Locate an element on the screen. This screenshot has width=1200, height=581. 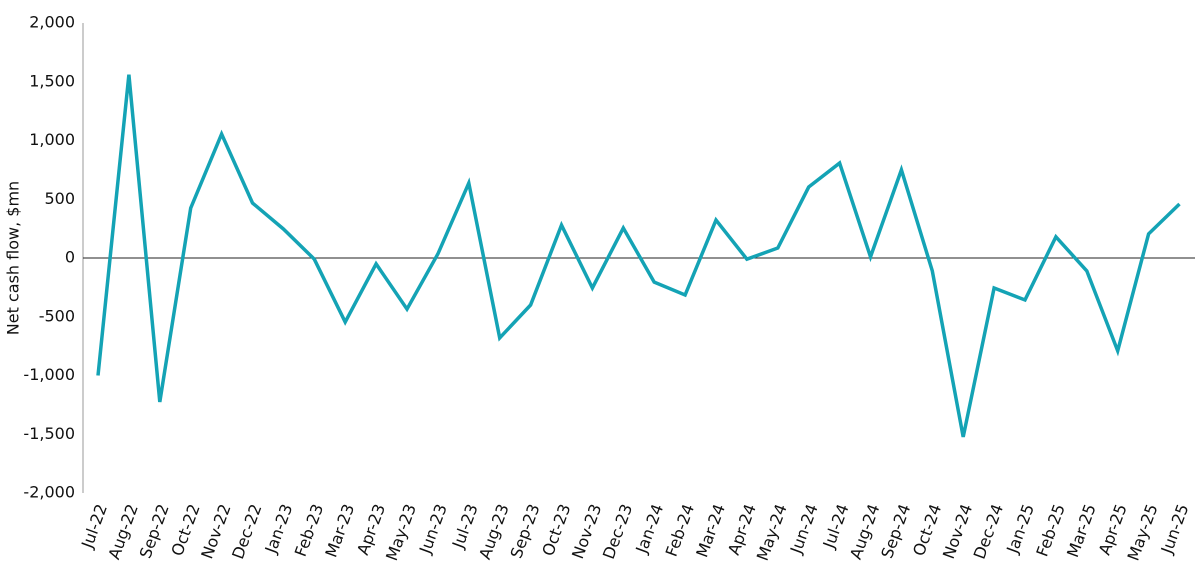
y-axis-label: Net cash flow, $mn is located at coordinates (13, 258).